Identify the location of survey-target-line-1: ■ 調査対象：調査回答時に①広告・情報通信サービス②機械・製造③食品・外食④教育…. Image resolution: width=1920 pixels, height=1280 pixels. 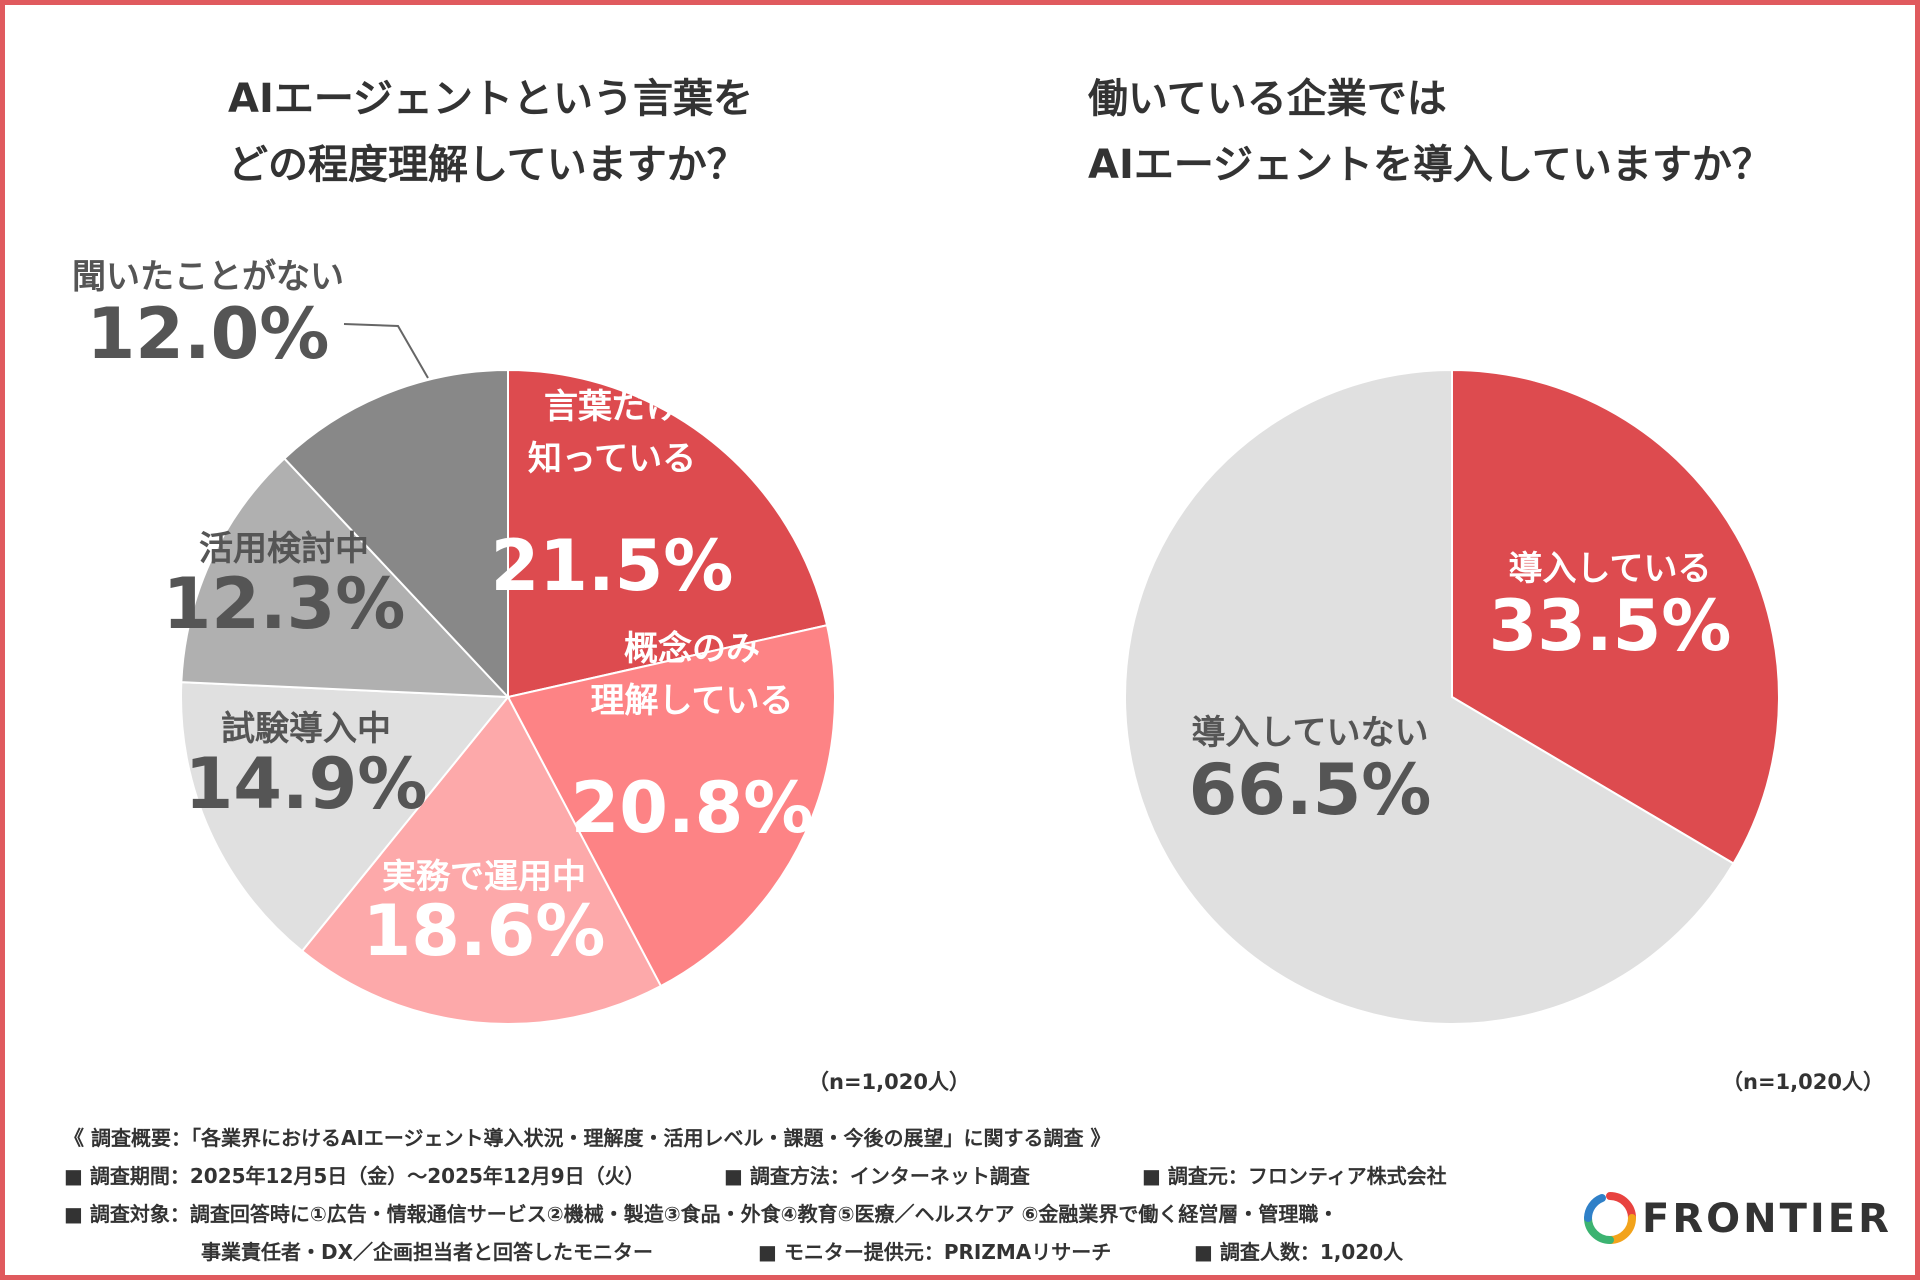
(701, 1214).